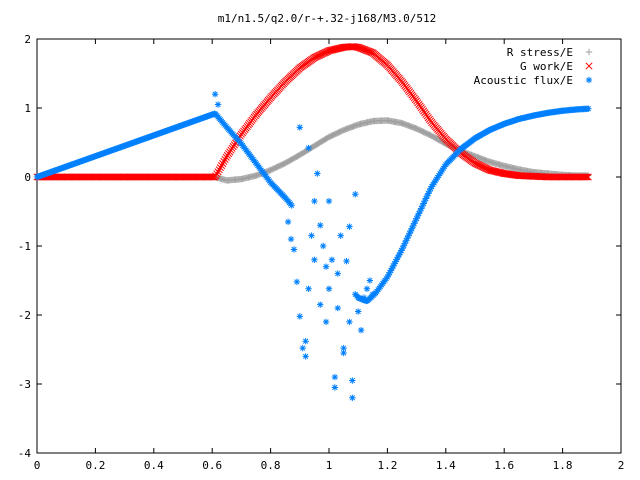 The width and height of the screenshot is (640, 480). Describe the element at coordinates (24, 315) in the screenshot. I see `y-tick-label: -2` at that location.